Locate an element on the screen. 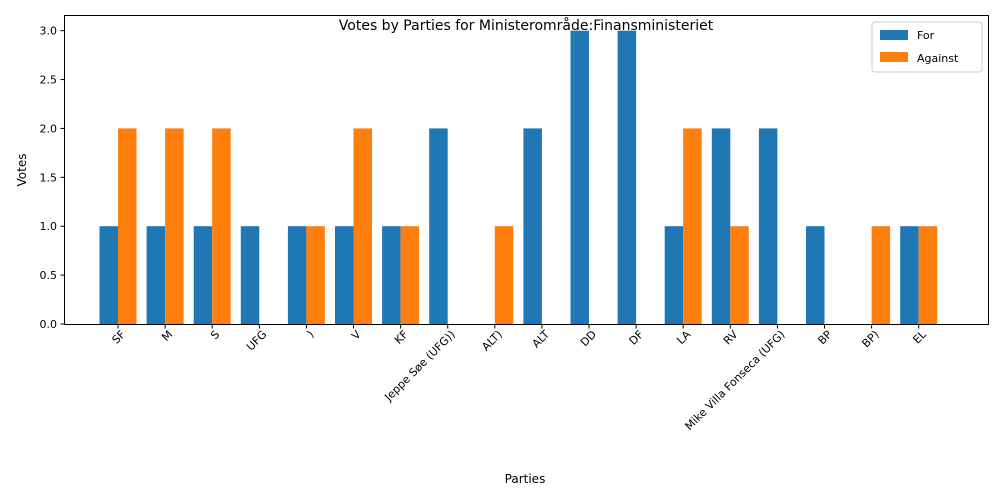  x-tick-label-dd-10: DD is located at coordinates (588, 338).